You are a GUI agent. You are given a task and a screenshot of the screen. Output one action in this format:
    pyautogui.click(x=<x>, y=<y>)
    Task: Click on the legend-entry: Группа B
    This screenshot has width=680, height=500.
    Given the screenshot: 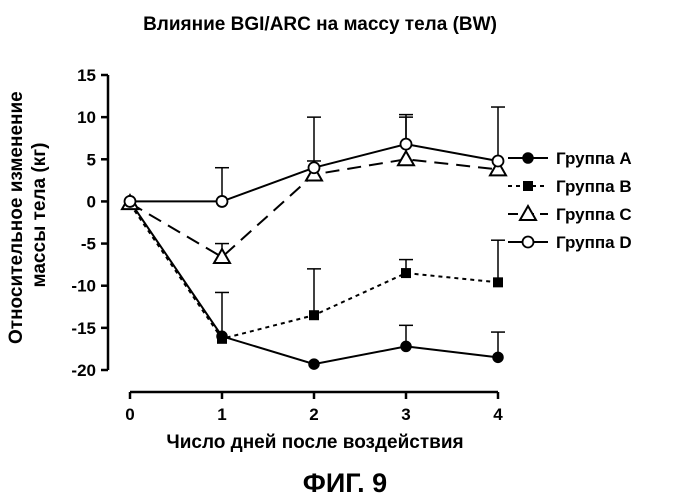 What is the action you would take?
    pyautogui.click(x=570, y=186)
    